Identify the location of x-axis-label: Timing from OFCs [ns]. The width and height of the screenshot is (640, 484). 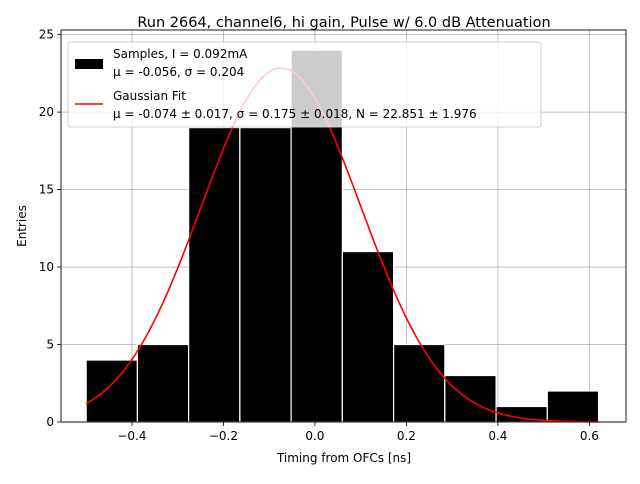
(343, 458).